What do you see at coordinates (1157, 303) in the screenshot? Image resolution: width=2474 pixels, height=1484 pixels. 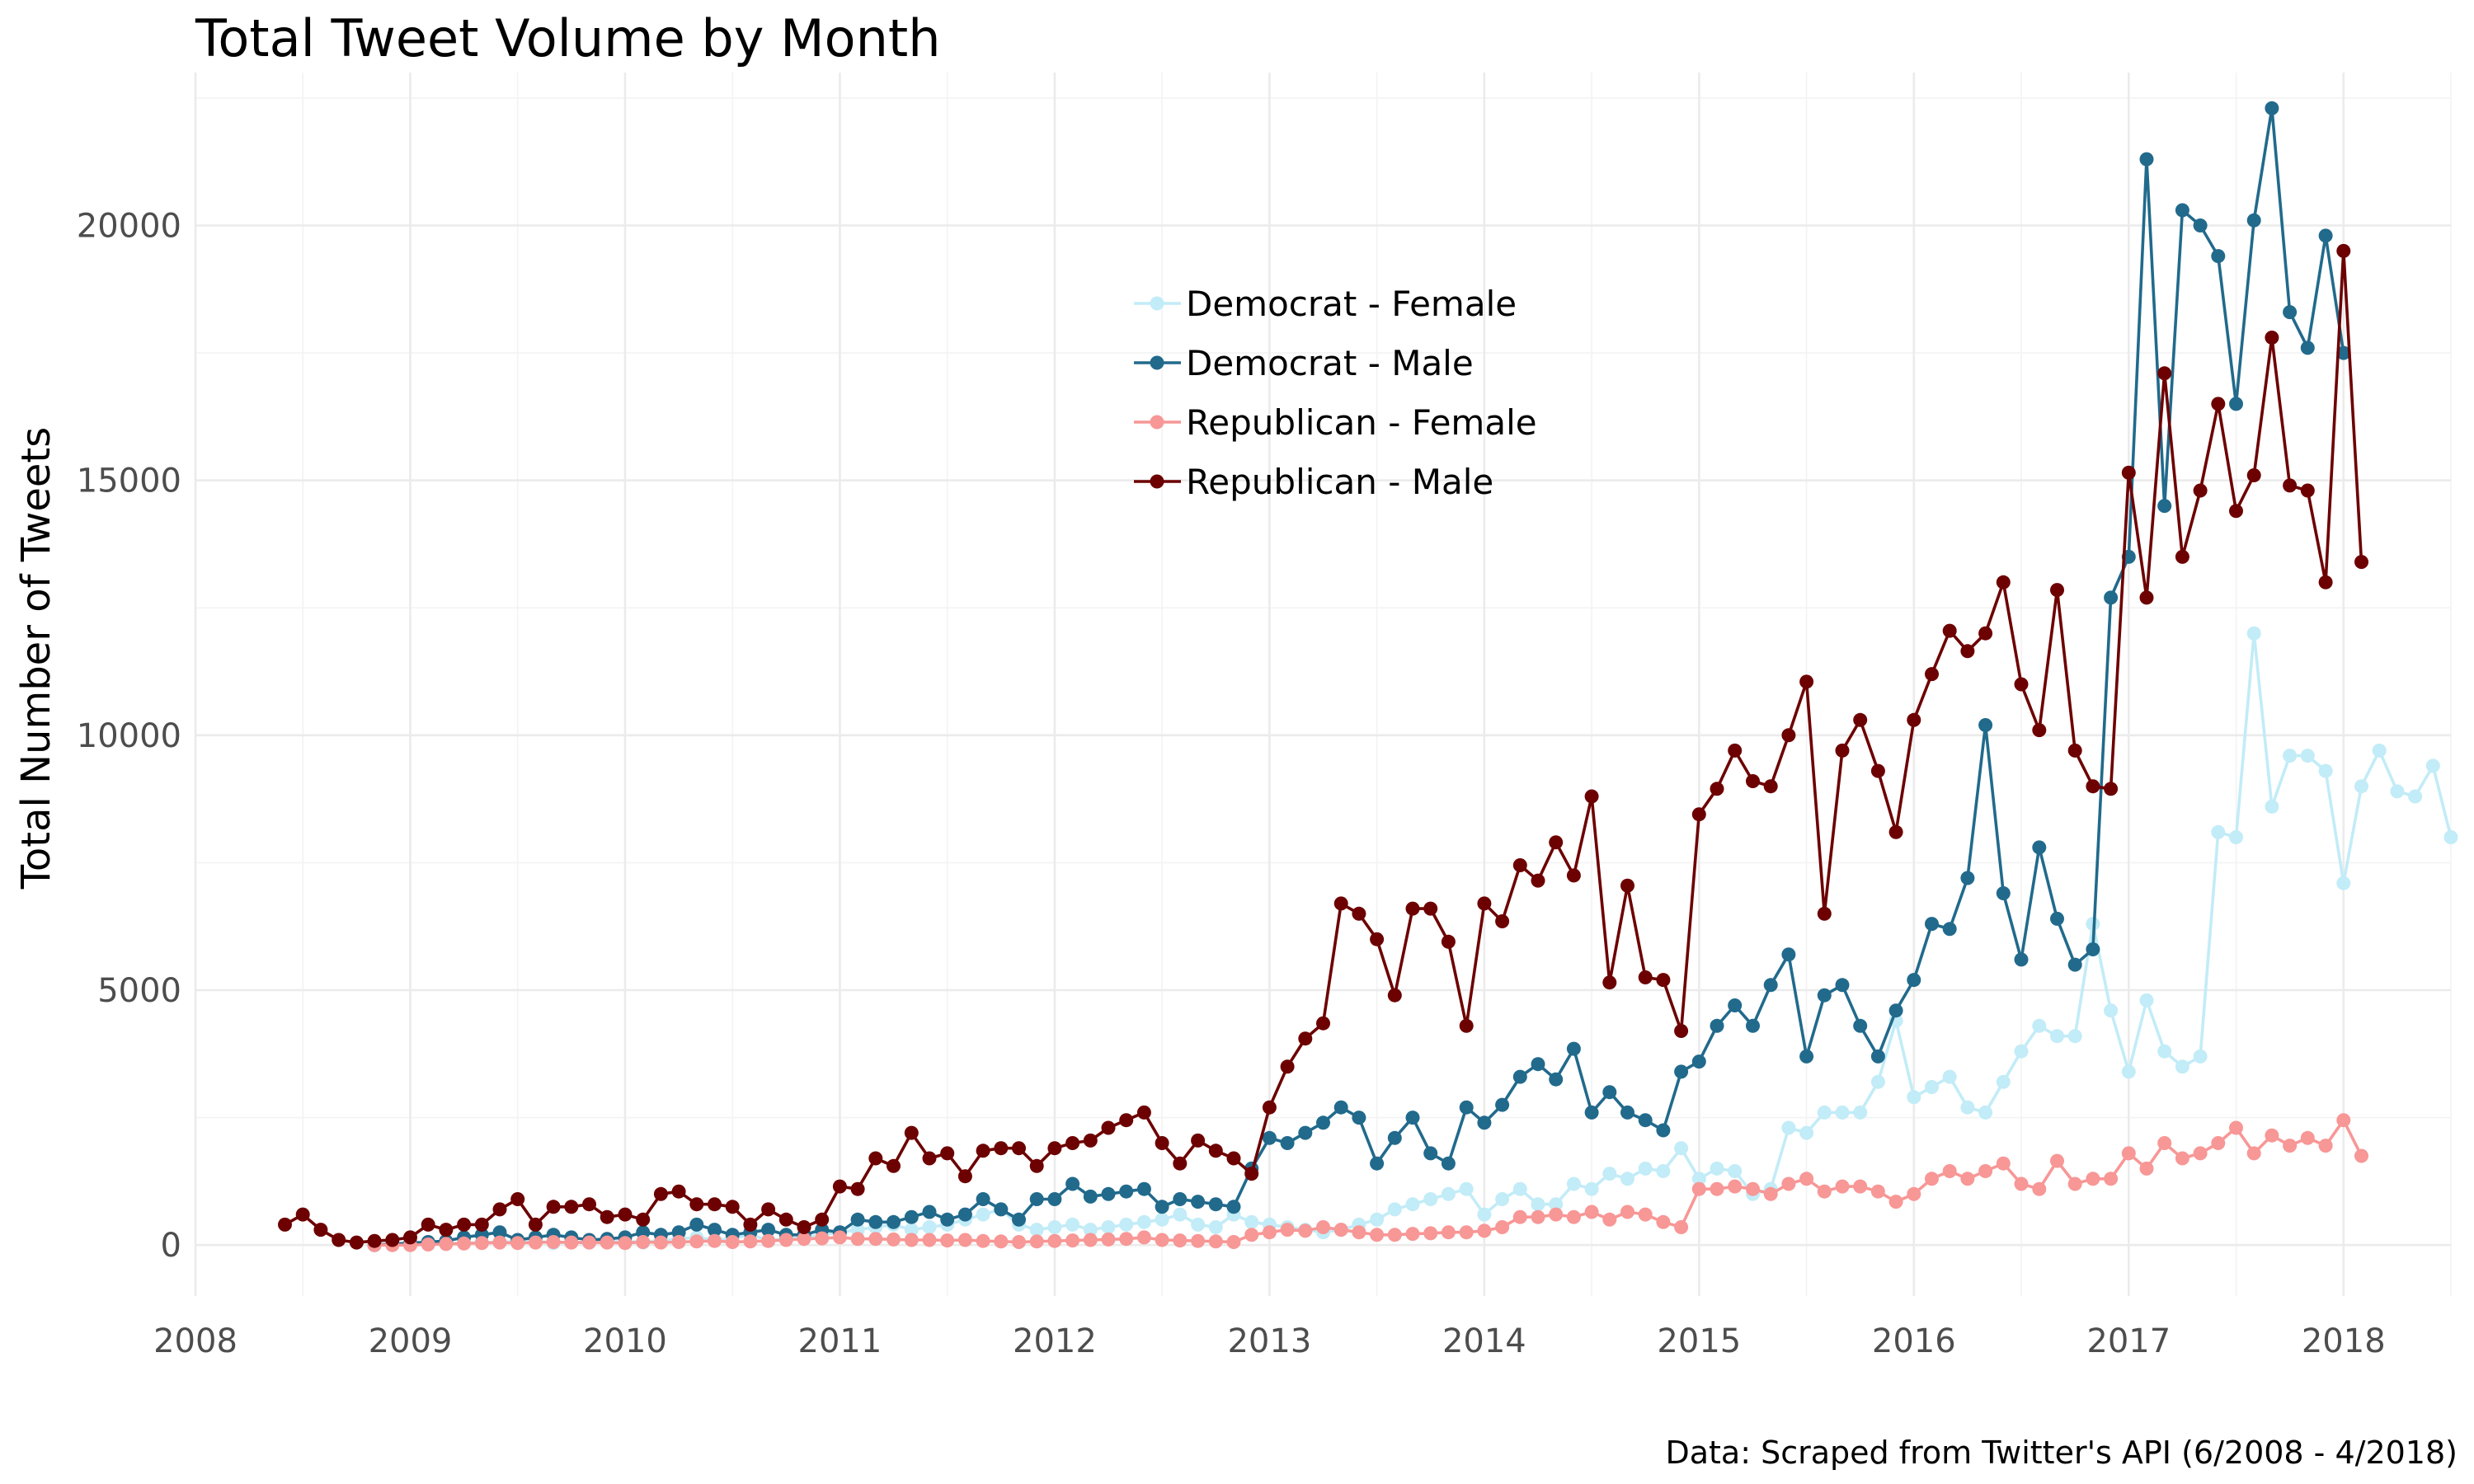 I see `legend-key-point` at bounding box center [1157, 303].